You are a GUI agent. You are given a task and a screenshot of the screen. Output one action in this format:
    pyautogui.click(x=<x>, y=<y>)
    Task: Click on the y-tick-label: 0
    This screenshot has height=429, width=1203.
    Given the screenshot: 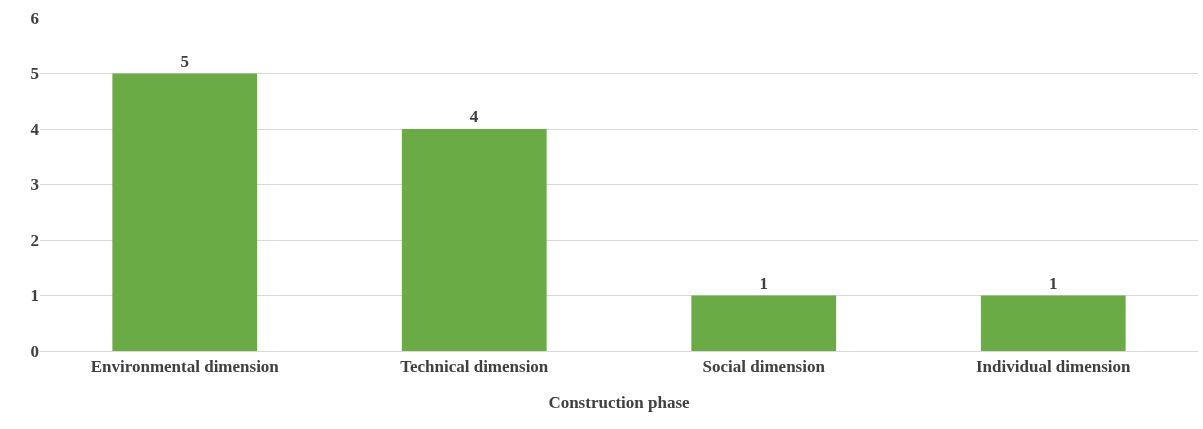 What is the action you would take?
    pyautogui.click(x=34, y=351)
    